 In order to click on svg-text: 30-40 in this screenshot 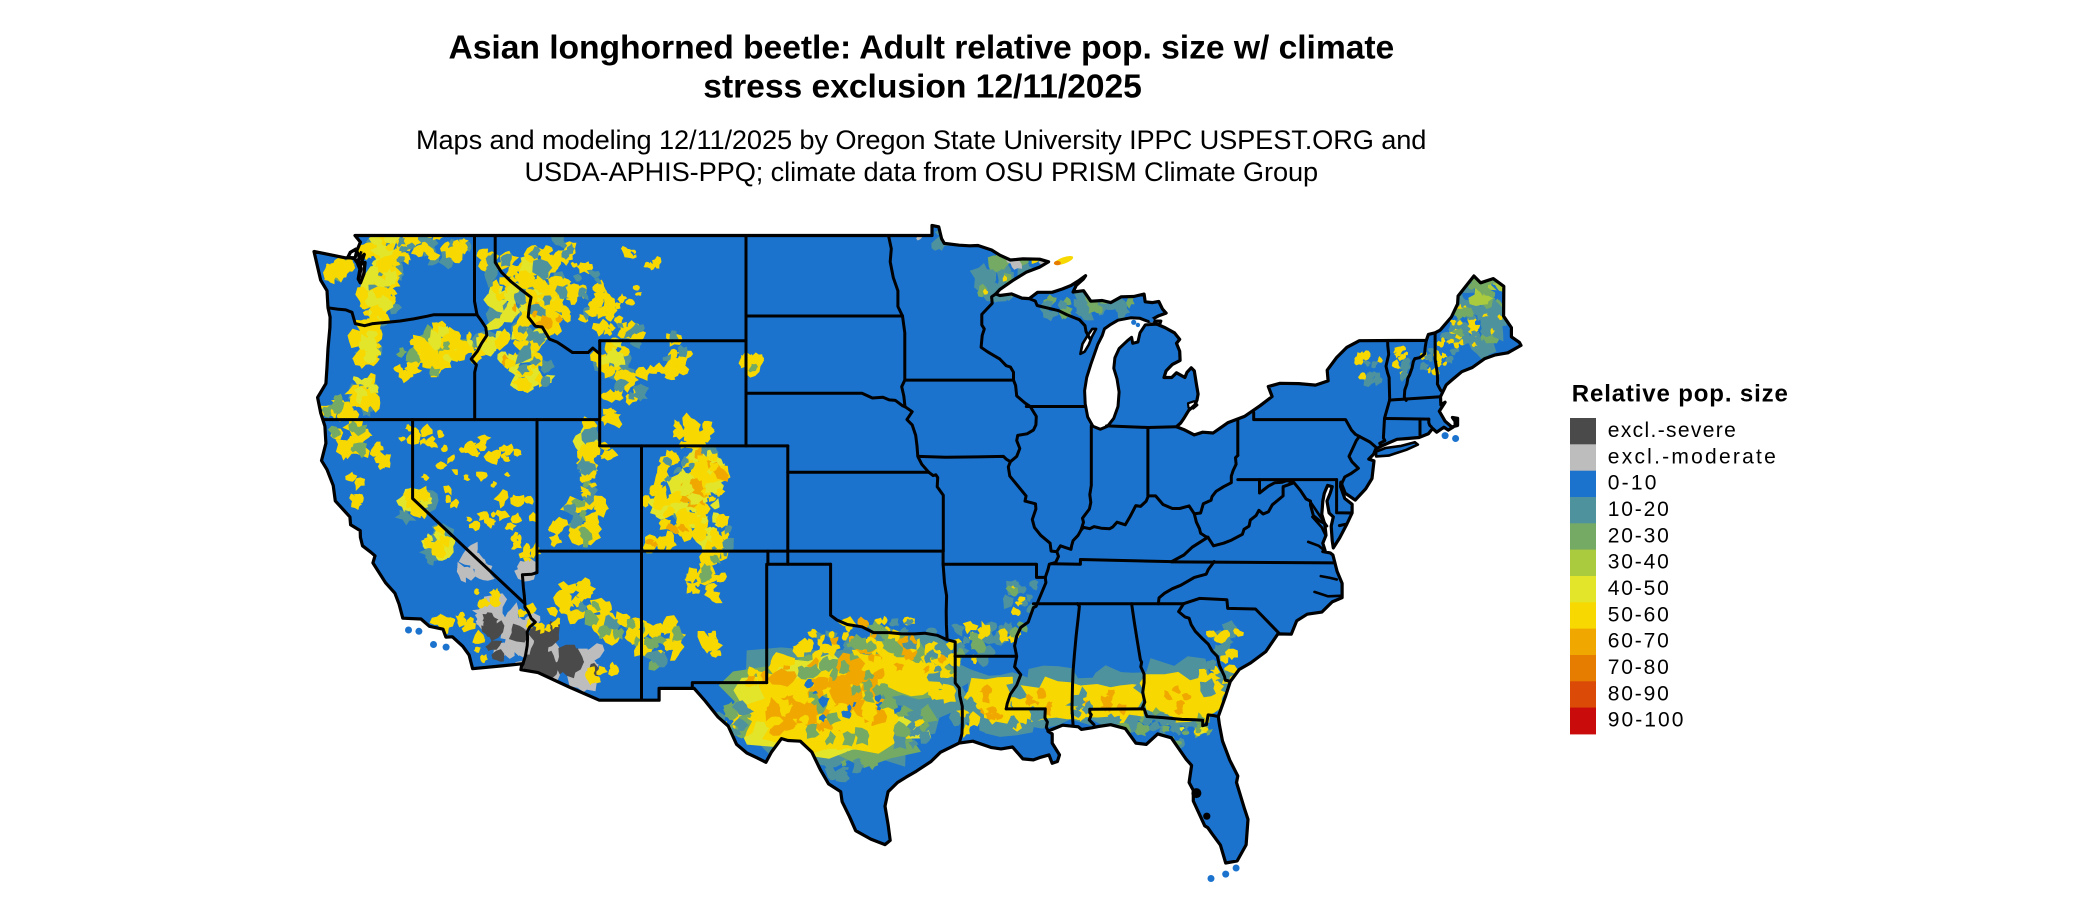, I will do `click(1638, 562)`.